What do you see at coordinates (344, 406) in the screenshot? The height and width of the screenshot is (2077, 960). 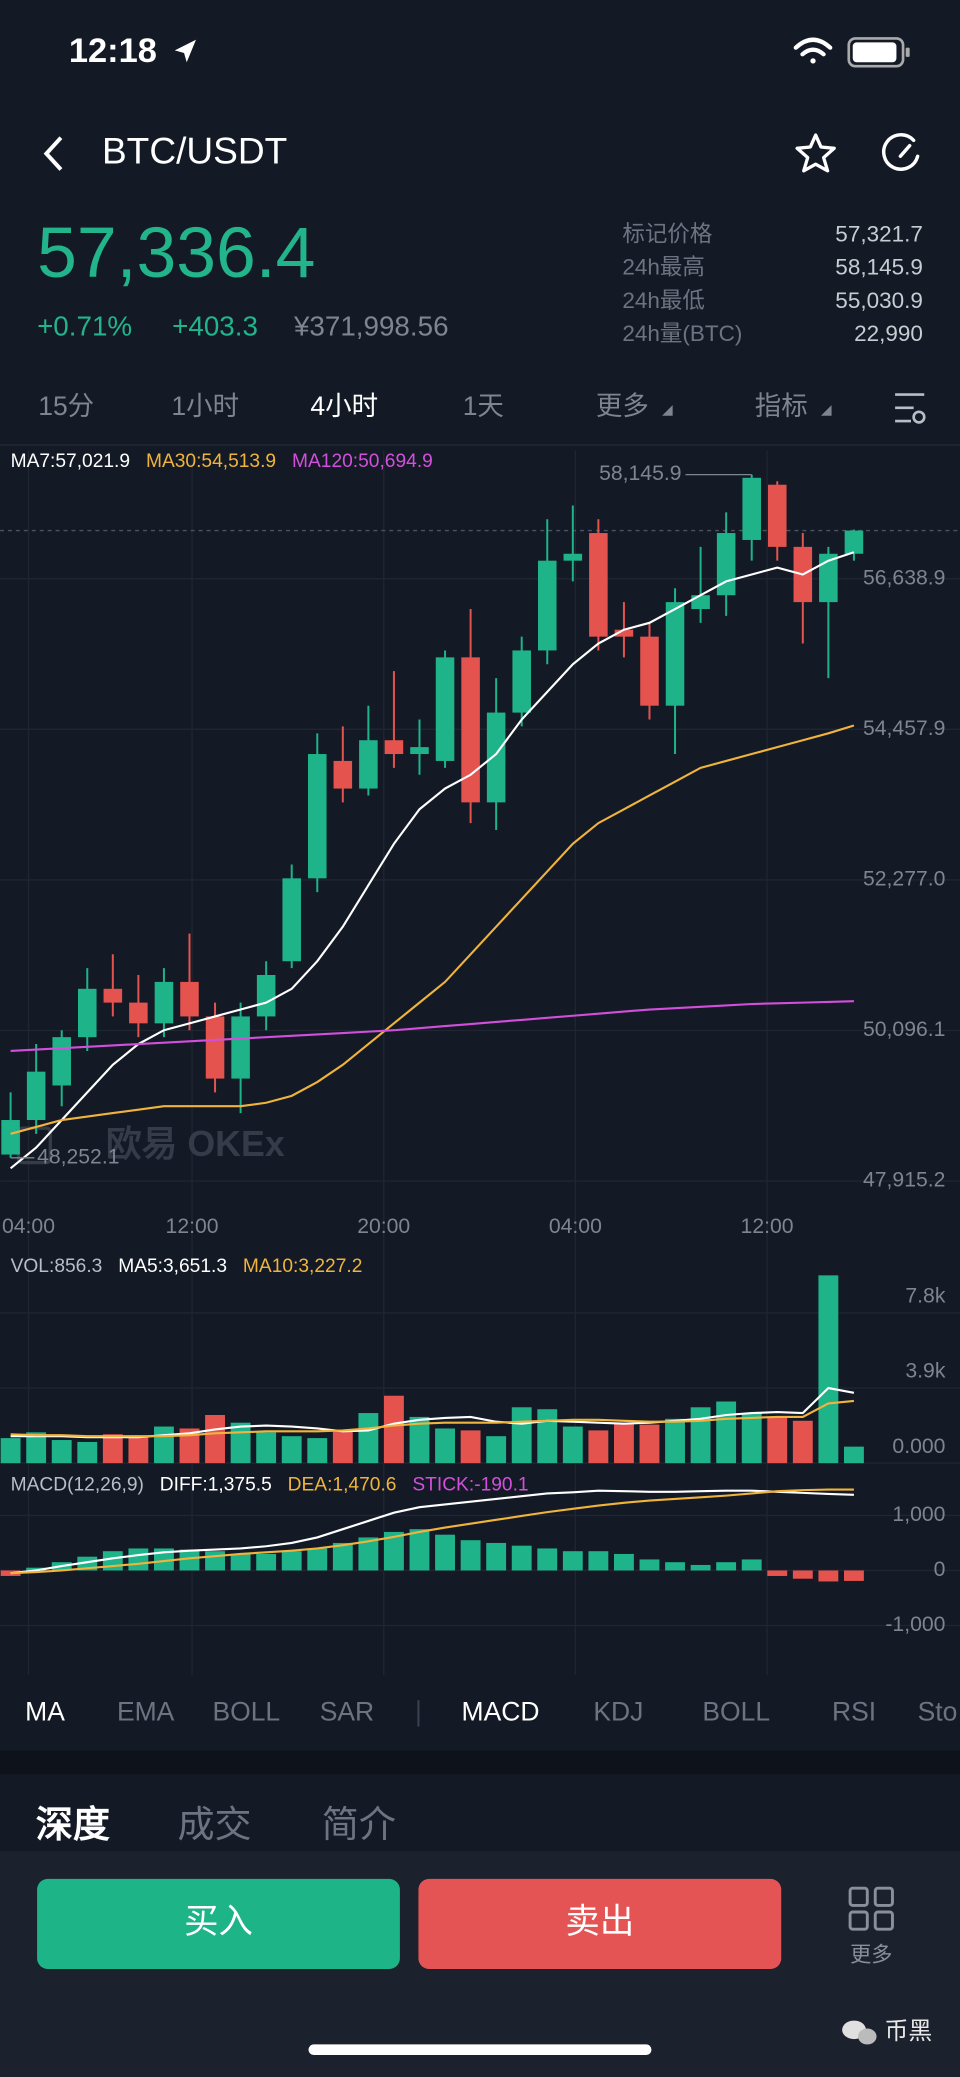 I see `period-tab: 4小时` at bounding box center [344, 406].